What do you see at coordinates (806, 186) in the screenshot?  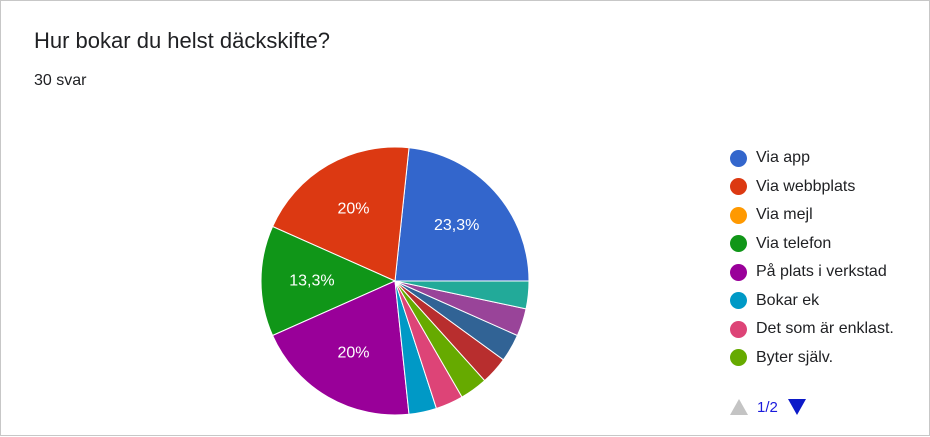 I see `legend-label: Via webbplats` at bounding box center [806, 186].